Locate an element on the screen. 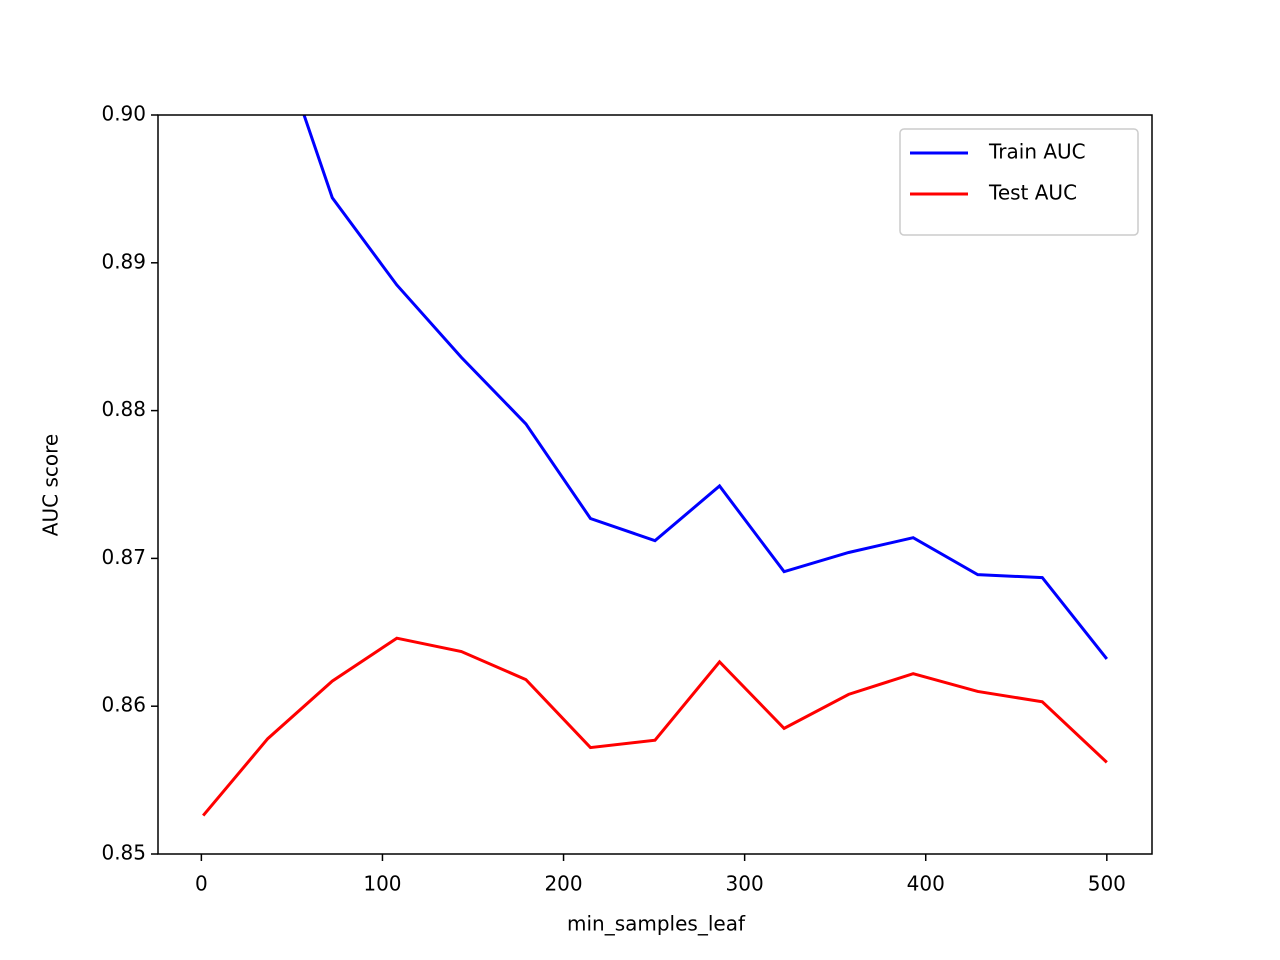  x-tick-label: 0 is located at coordinates (201, 884).